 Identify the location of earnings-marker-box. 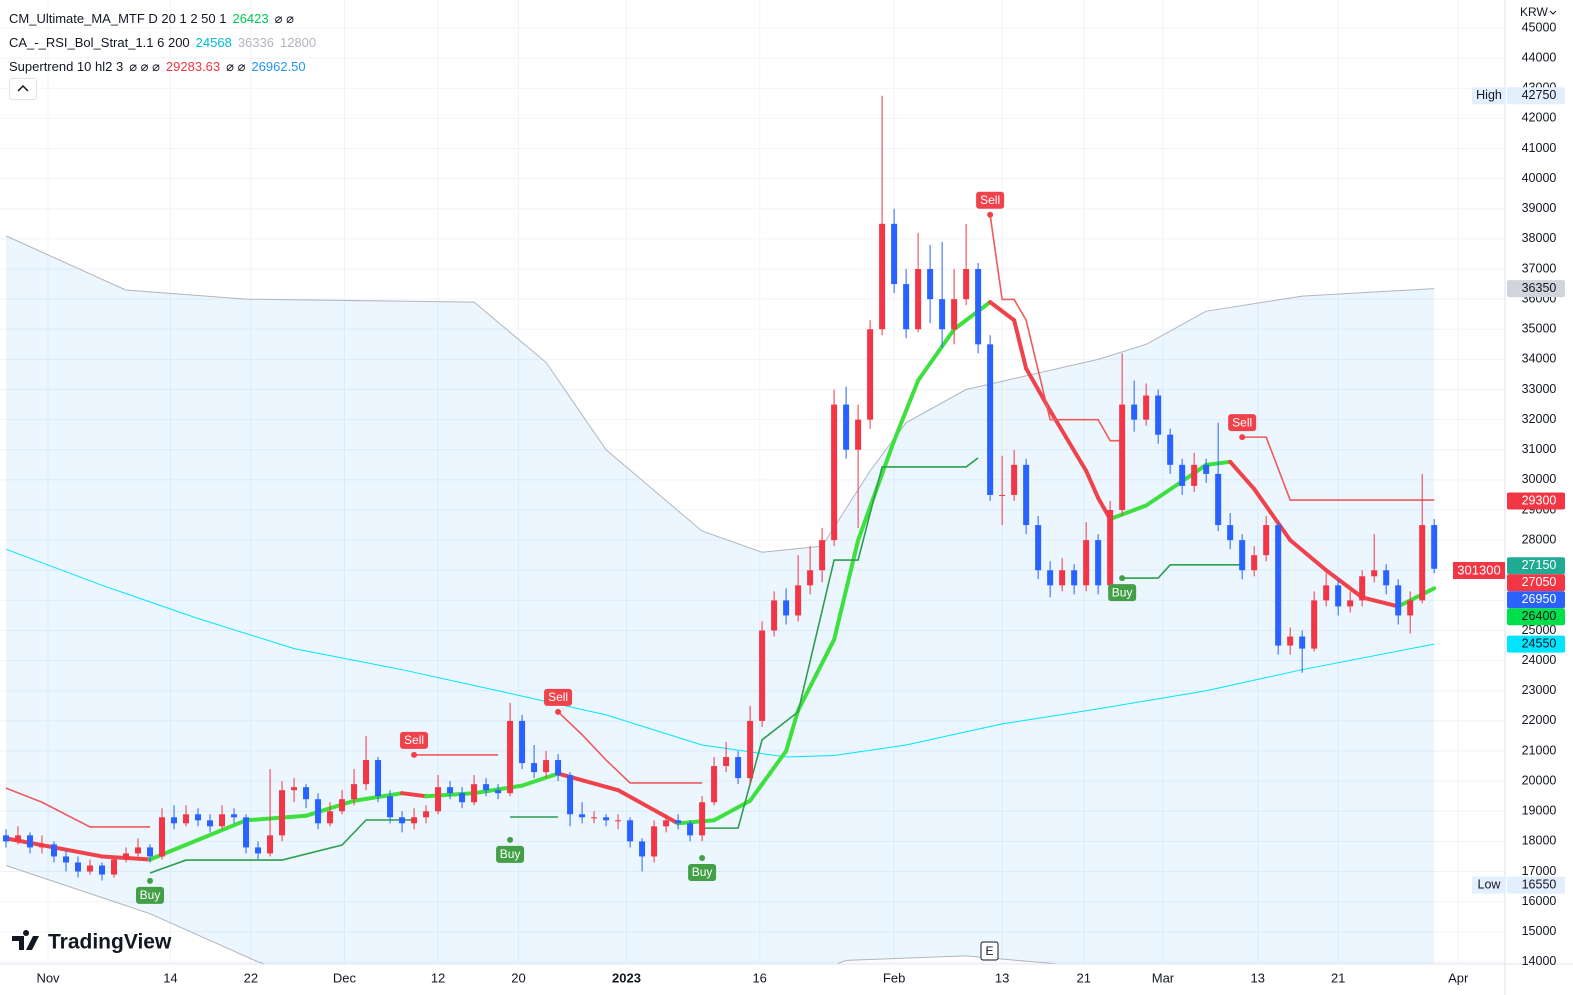
(989, 951).